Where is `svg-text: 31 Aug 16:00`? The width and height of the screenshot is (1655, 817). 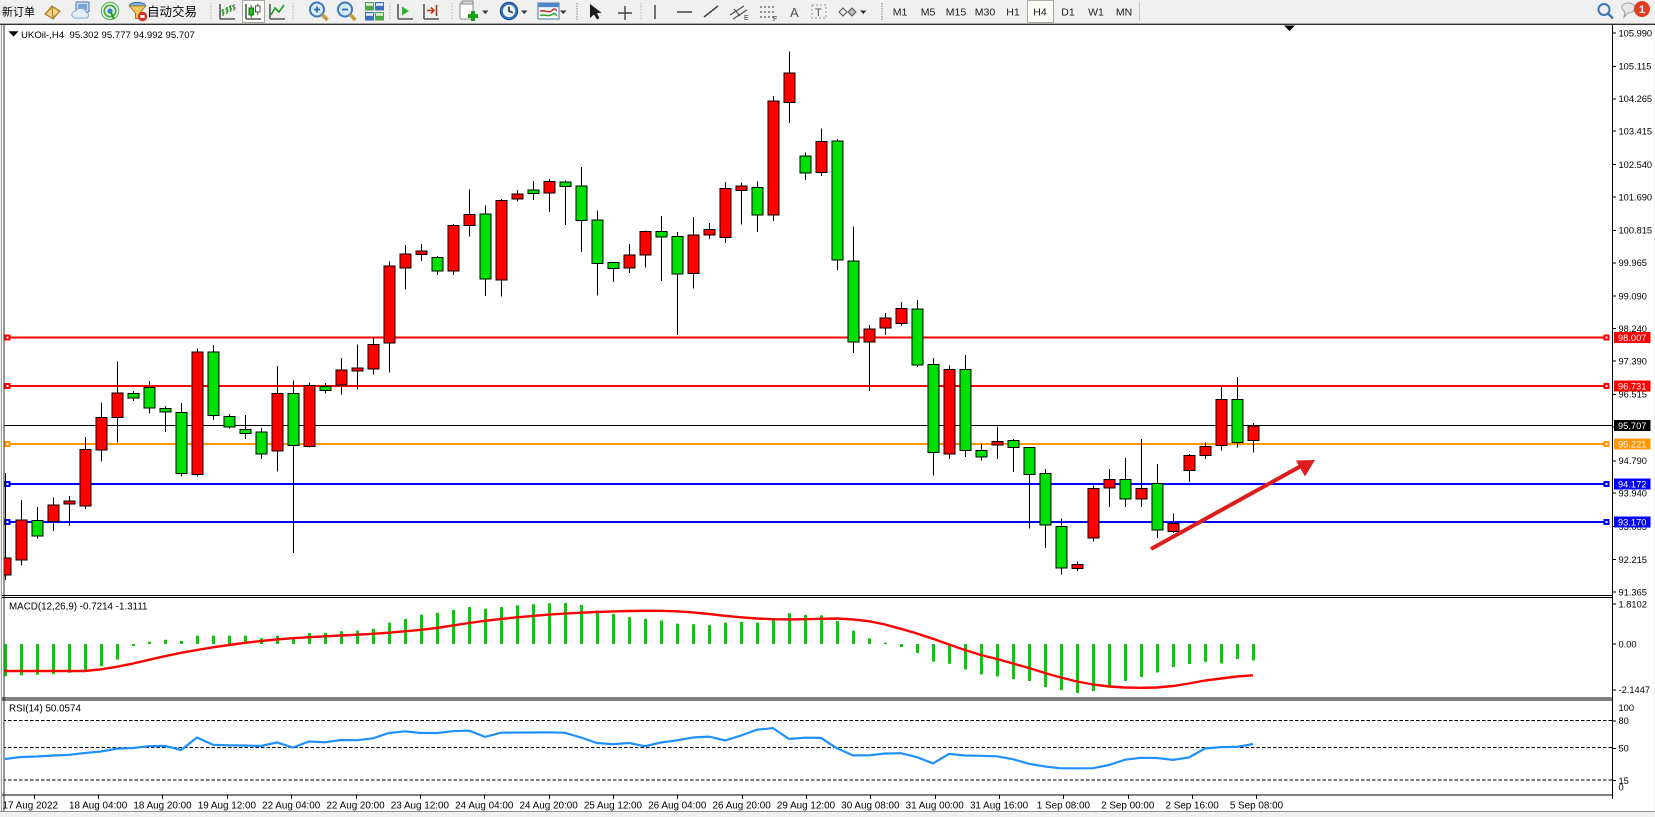
svg-text: 31 Aug 16:00 is located at coordinates (999, 806).